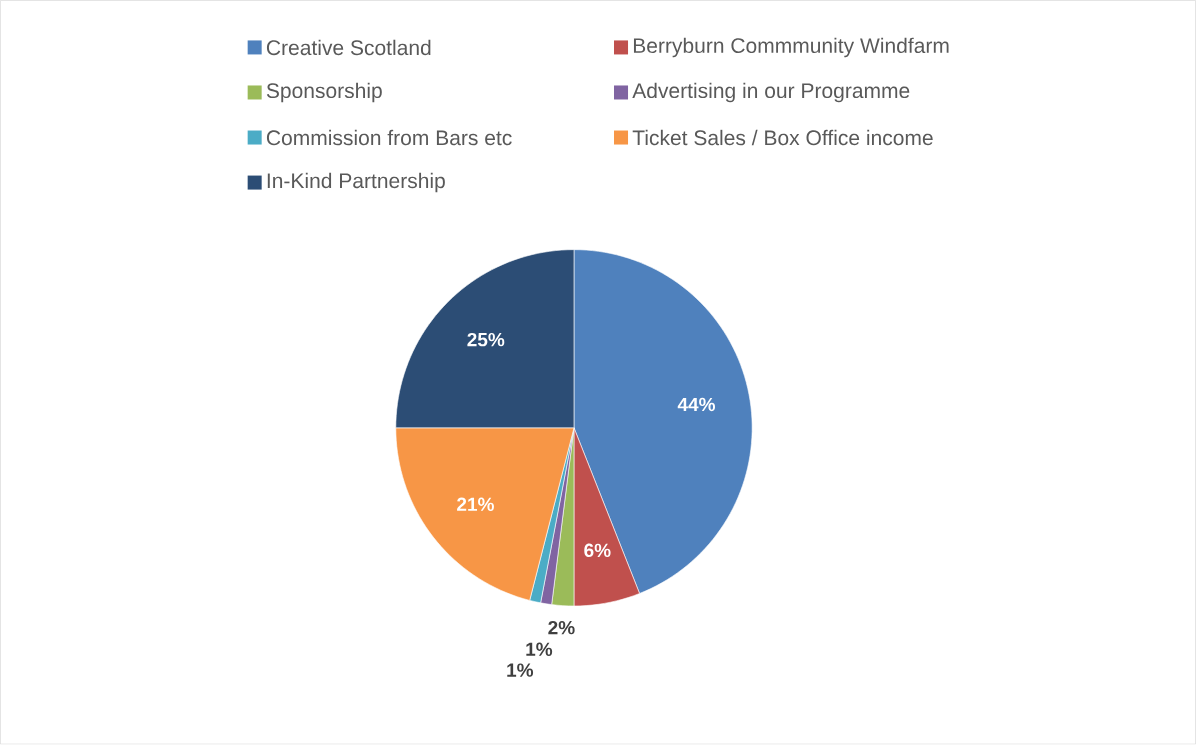 The image size is (1196, 745). What do you see at coordinates (771, 92) in the screenshot?
I see `legend-label: Advertising in our Programme` at bounding box center [771, 92].